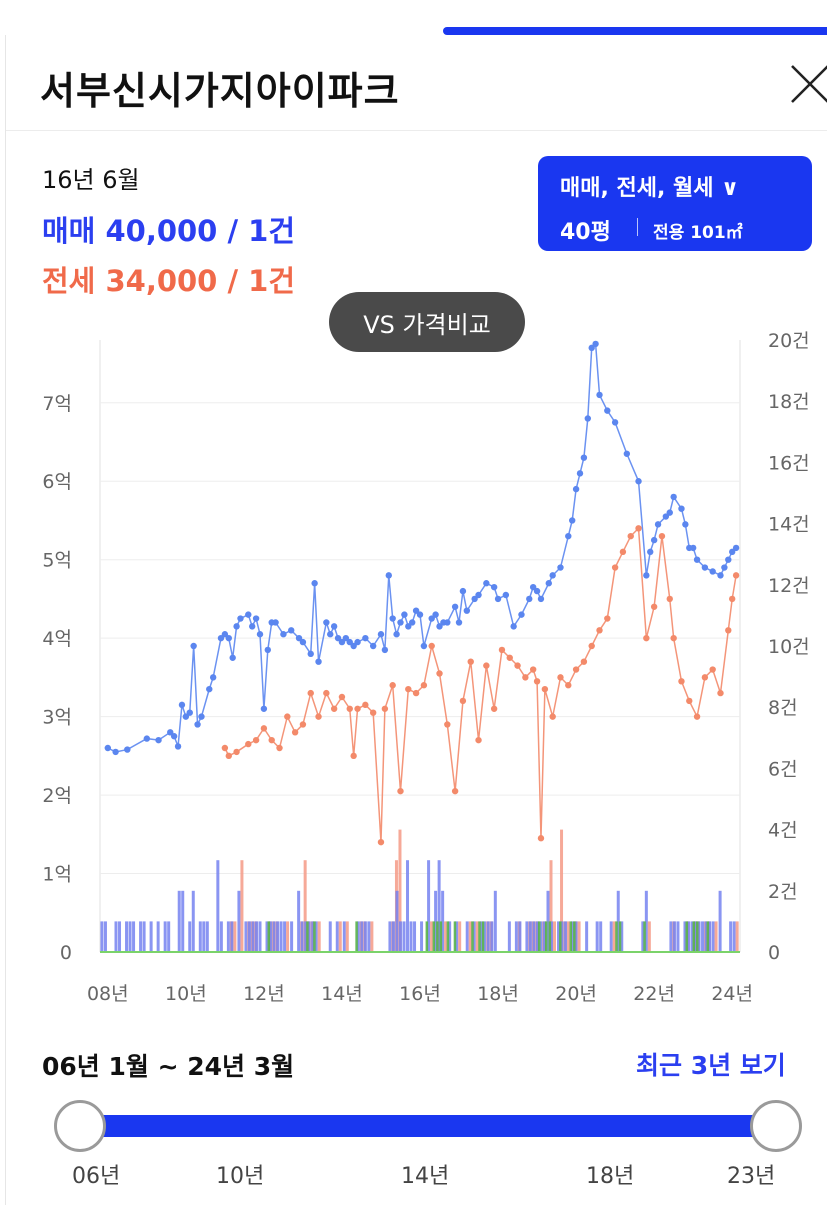 This screenshot has height=1205, width=827. Describe the element at coordinates (789, 525) in the screenshot. I see `y-right-tick-label: 14건` at that location.